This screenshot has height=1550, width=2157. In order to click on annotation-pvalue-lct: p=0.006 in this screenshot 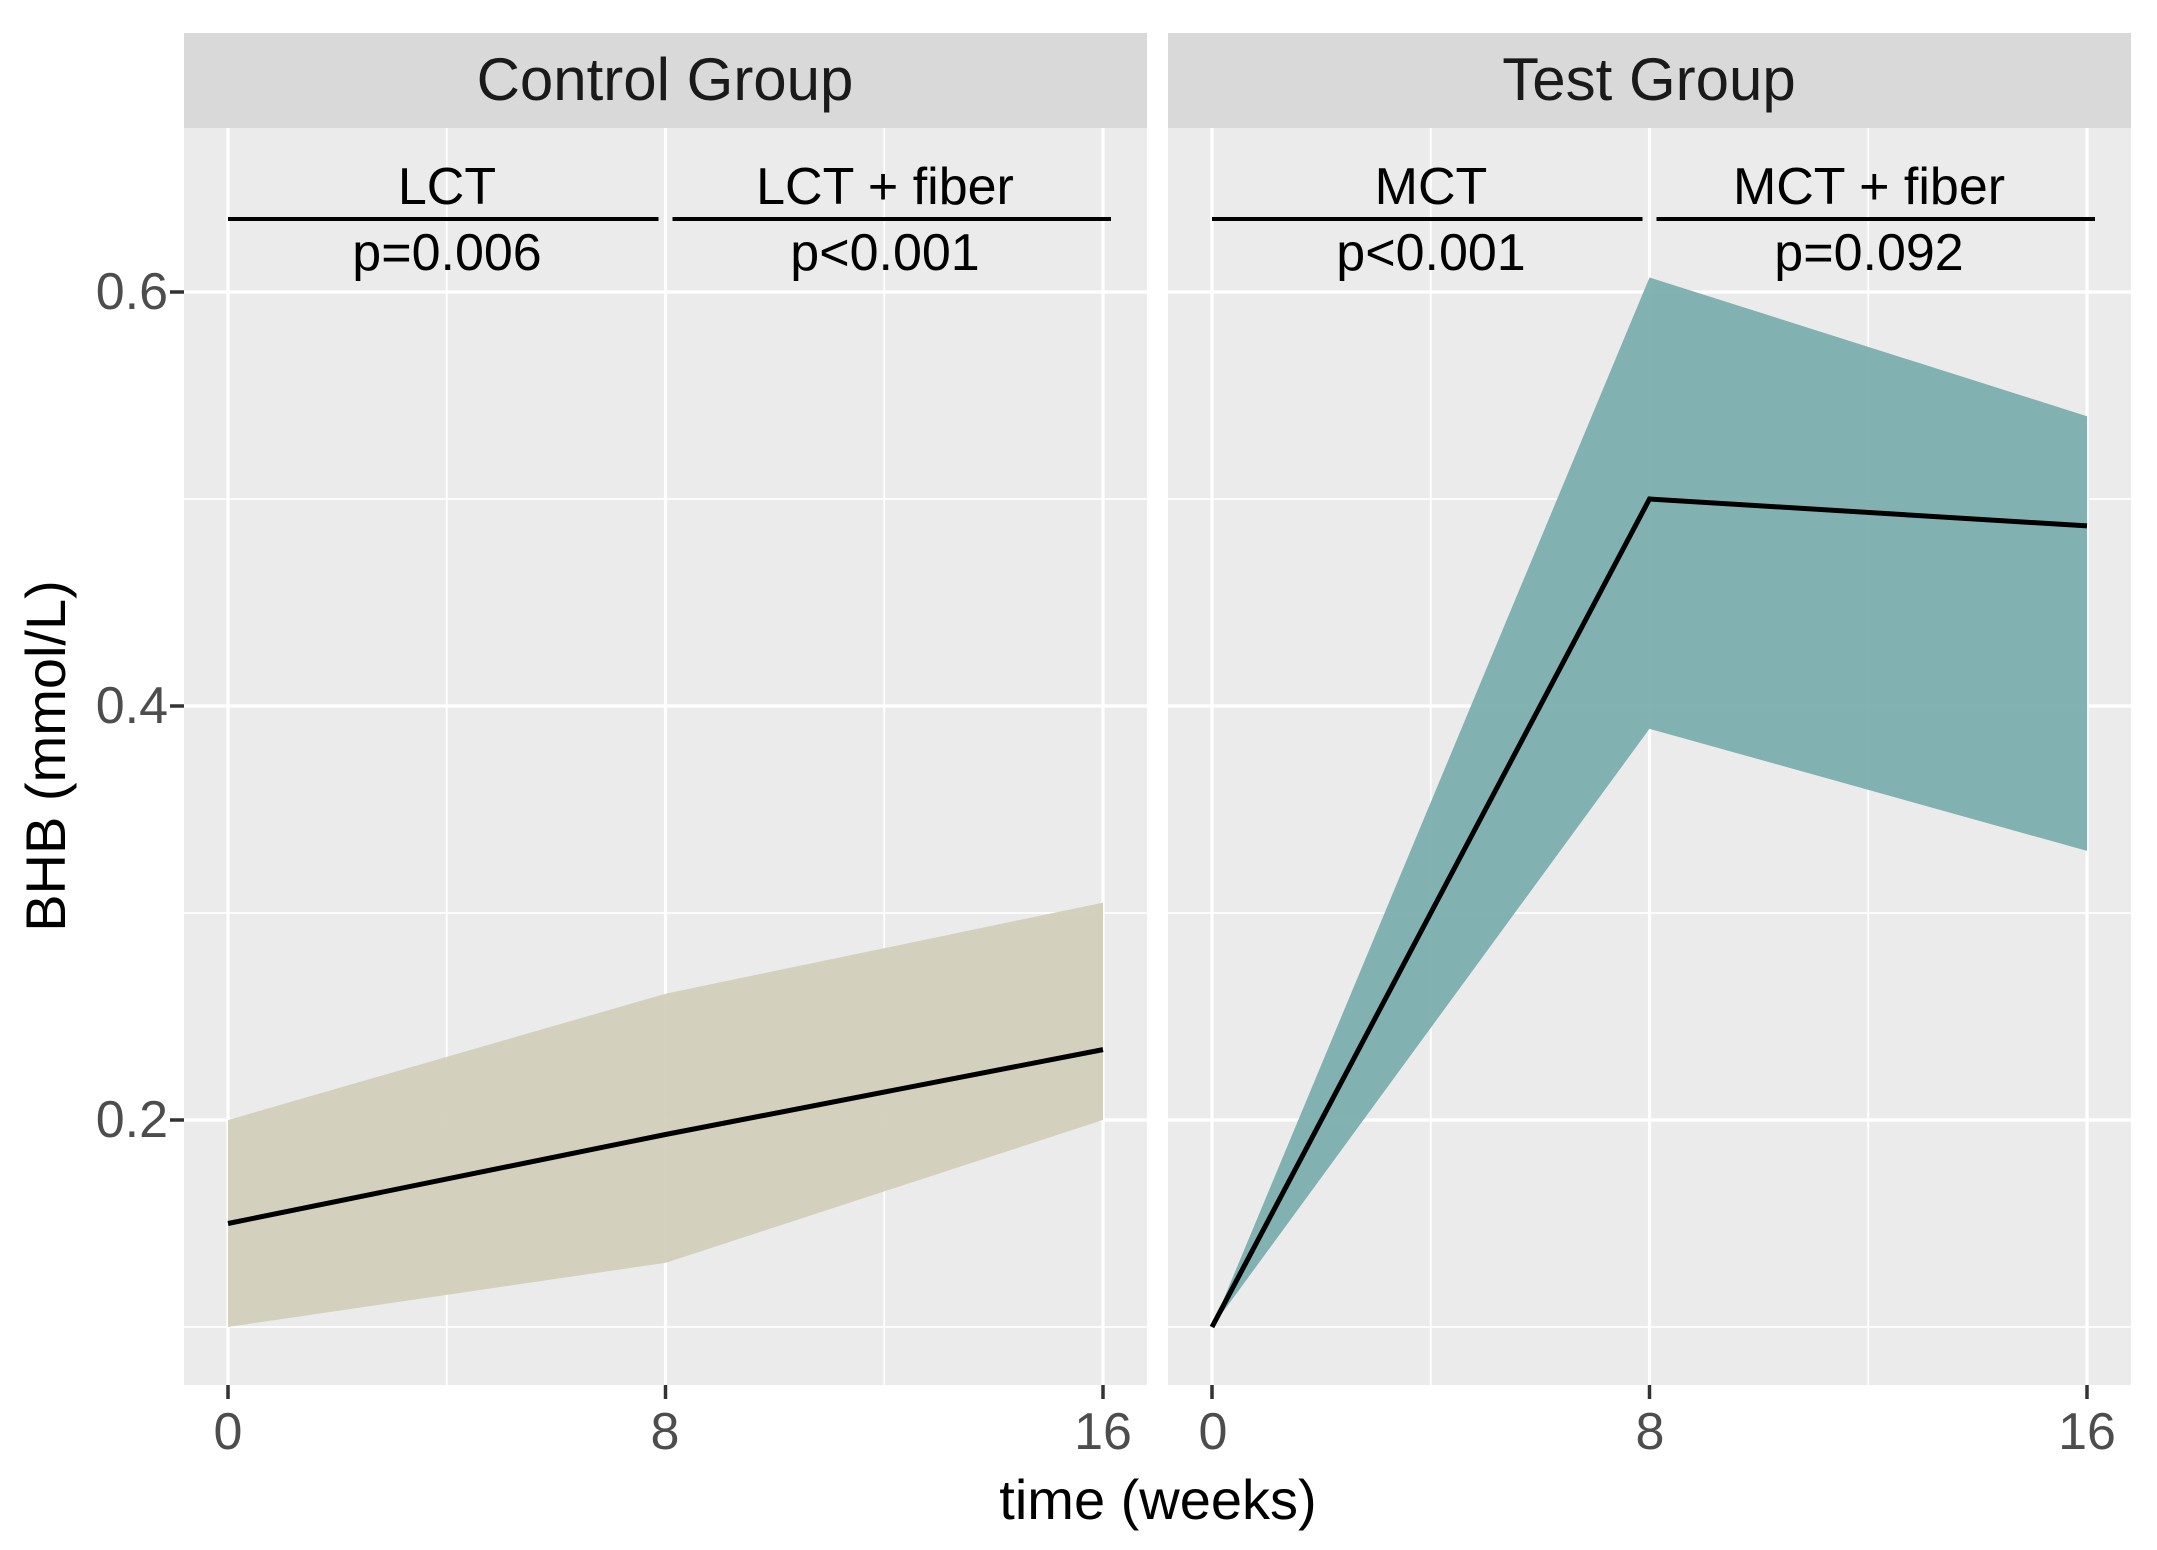, I will do `click(447, 253)`.